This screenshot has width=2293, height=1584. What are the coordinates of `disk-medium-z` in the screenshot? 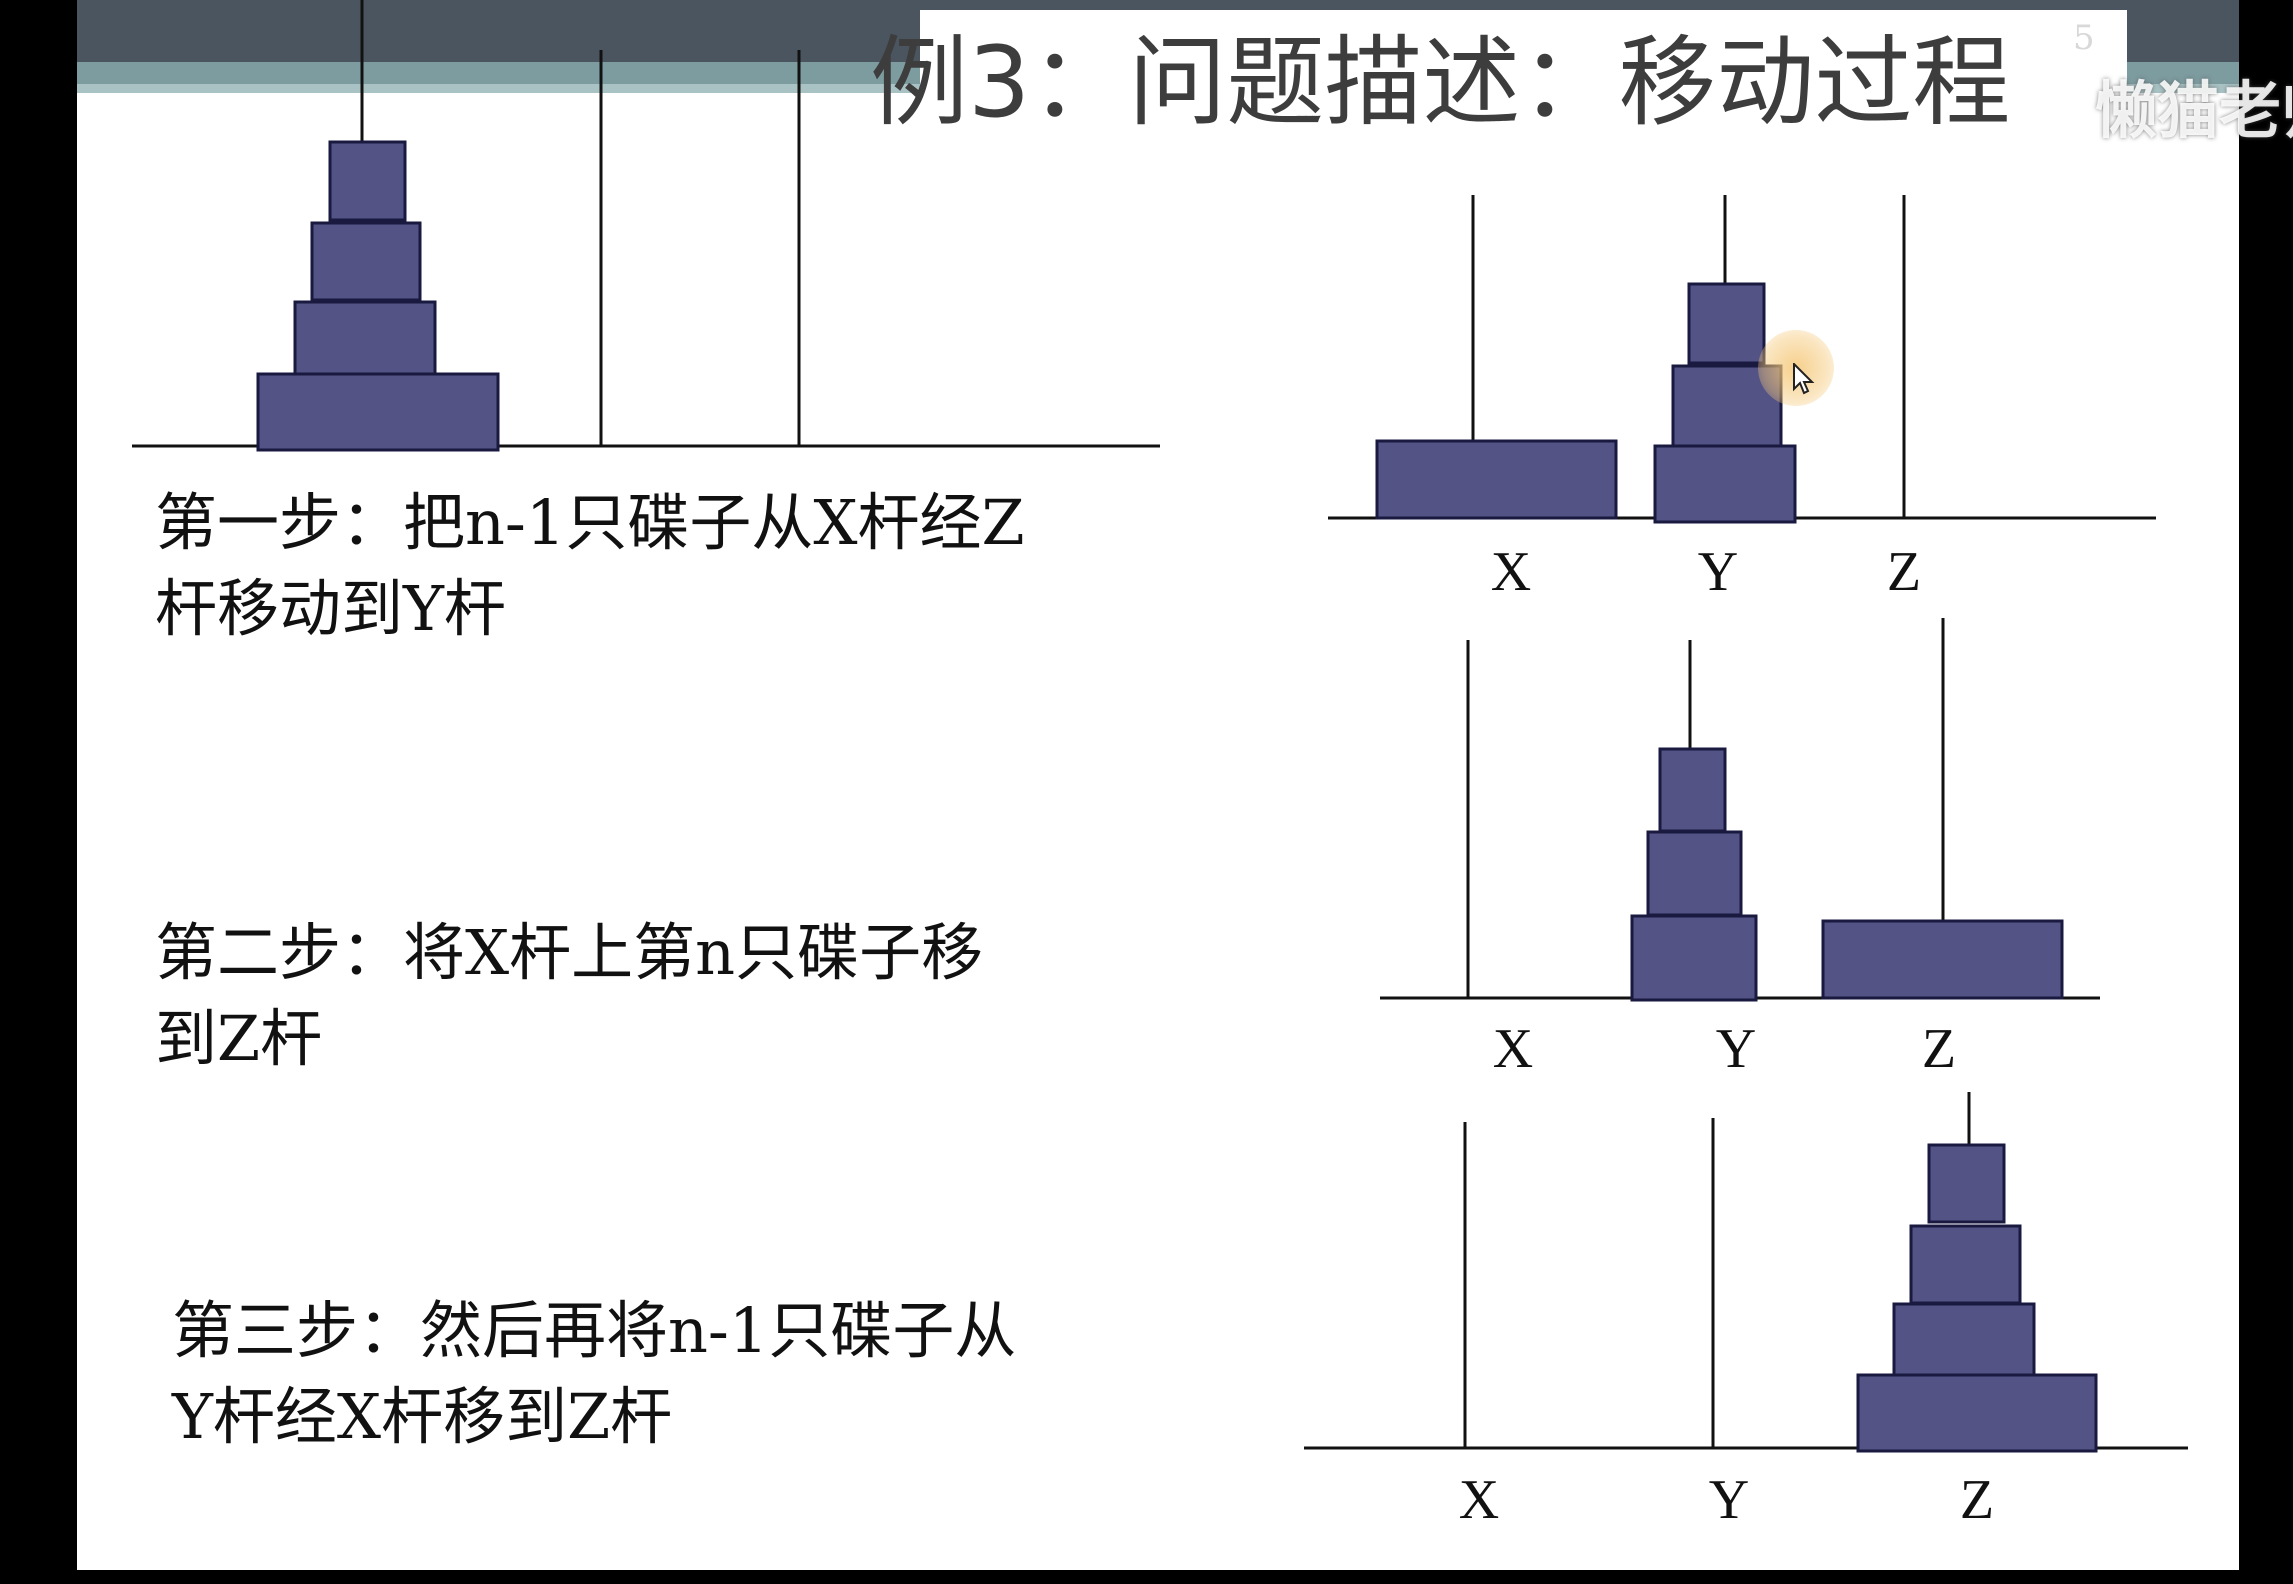 It's located at (1965, 1264).